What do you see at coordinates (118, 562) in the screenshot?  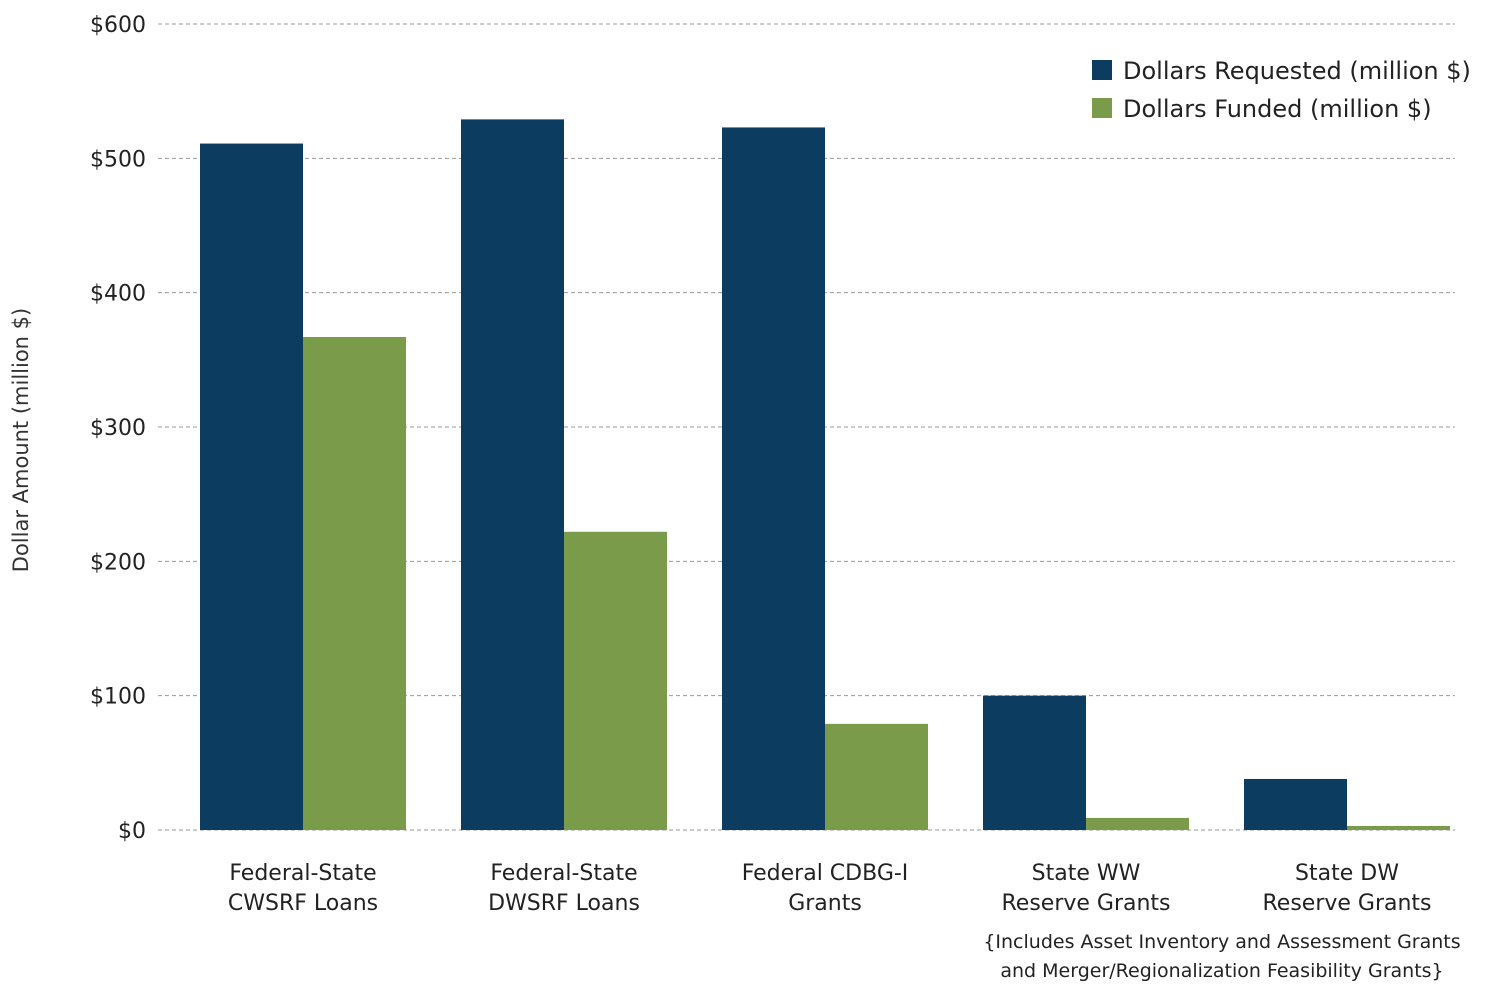 I see `y-tick-label: $200` at bounding box center [118, 562].